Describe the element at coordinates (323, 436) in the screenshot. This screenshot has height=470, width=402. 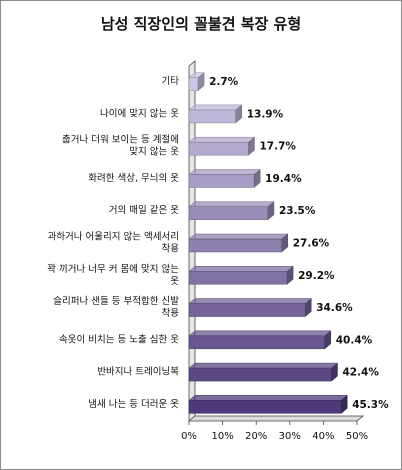
I see `x-tick-label: 40%` at that location.